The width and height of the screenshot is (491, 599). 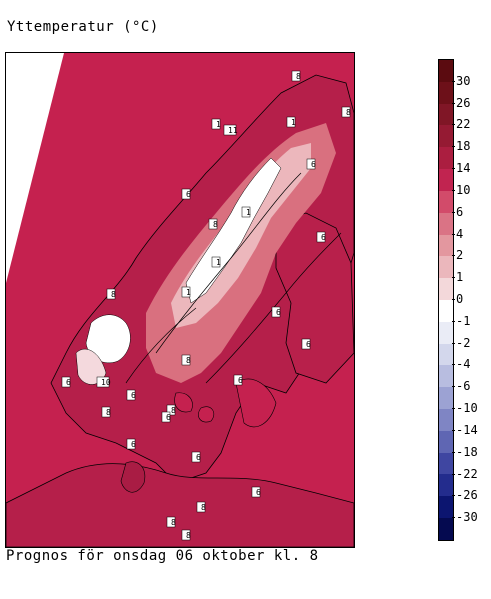 What do you see at coordinates (106, 382) in the screenshot?
I see `value-label: 10` at bounding box center [106, 382].